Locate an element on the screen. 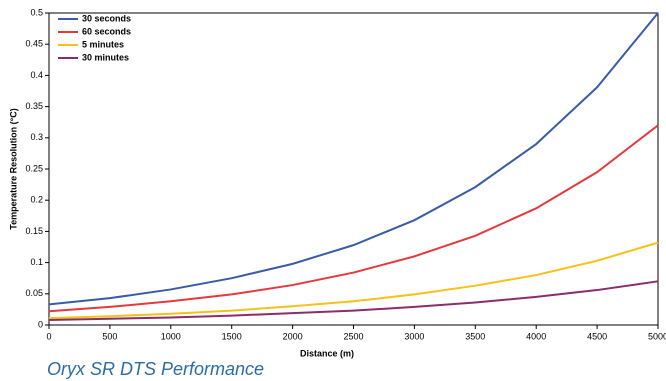  x-tick-label: 3500 is located at coordinates (475, 336).